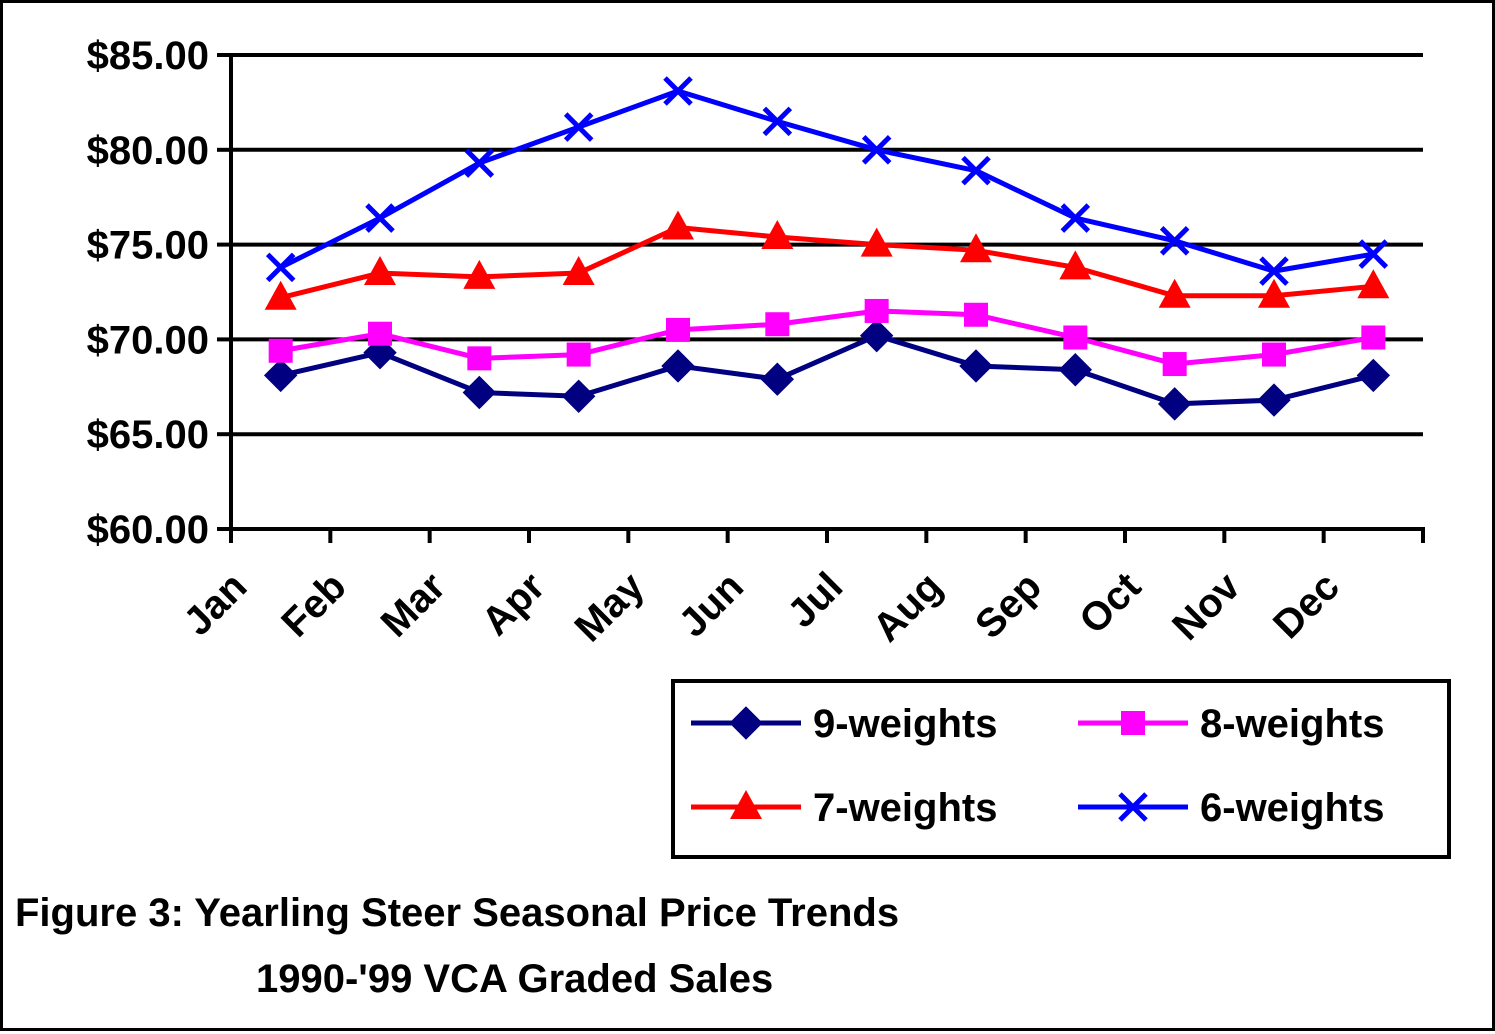  I want to click on x-tick-label: Aug, so click(908, 607).